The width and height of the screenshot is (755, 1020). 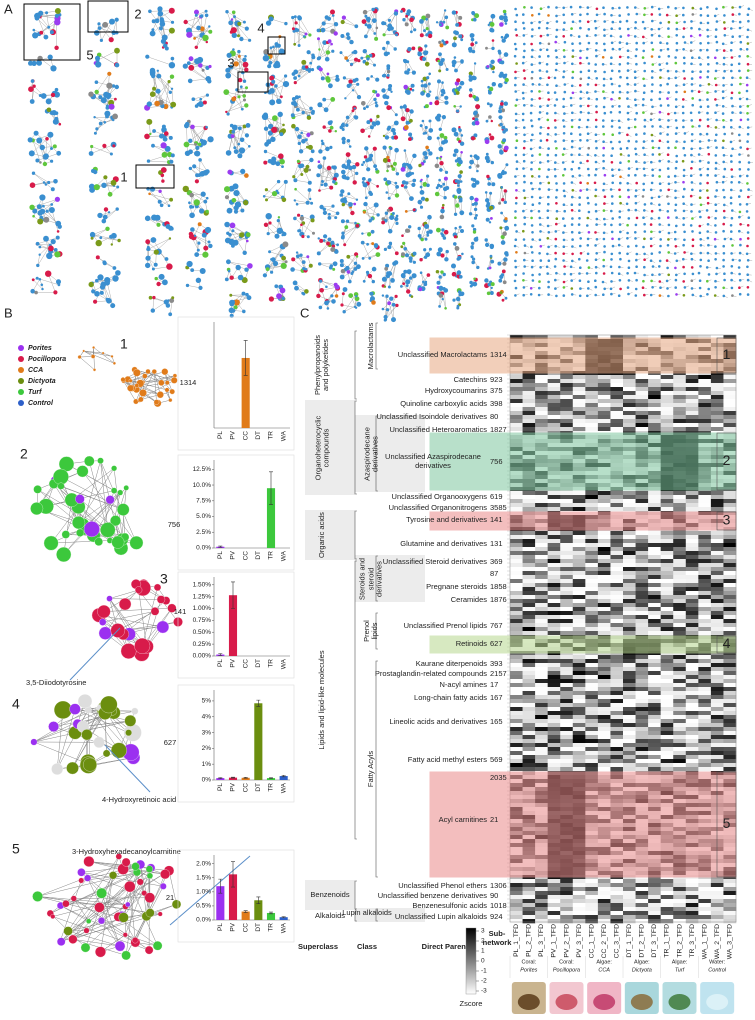 What do you see at coordinates (139, 799) in the screenshot?
I see `annotation: 4-Hydroxyretinoic acid` at bounding box center [139, 799].